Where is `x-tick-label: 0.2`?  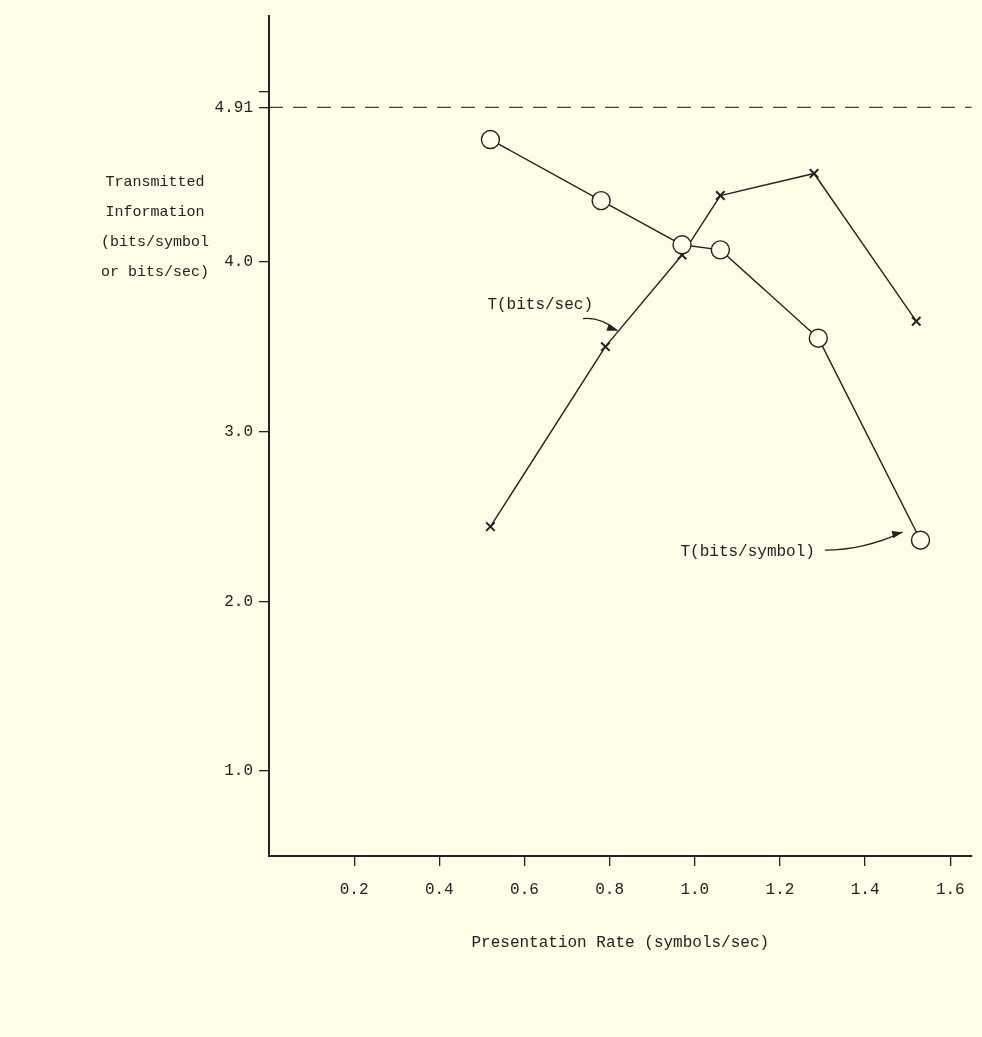
x-tick-label: 0.2 is located at coordinates (354, 889).